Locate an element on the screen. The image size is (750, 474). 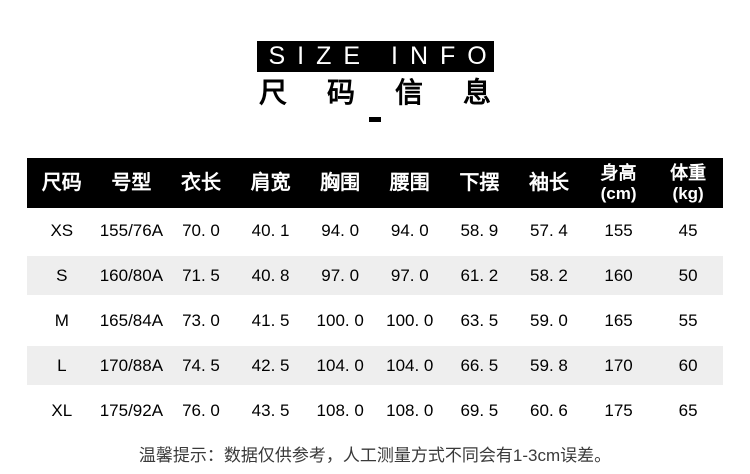
cell-waist: 108. 0 is located at coordinates (410, 410).